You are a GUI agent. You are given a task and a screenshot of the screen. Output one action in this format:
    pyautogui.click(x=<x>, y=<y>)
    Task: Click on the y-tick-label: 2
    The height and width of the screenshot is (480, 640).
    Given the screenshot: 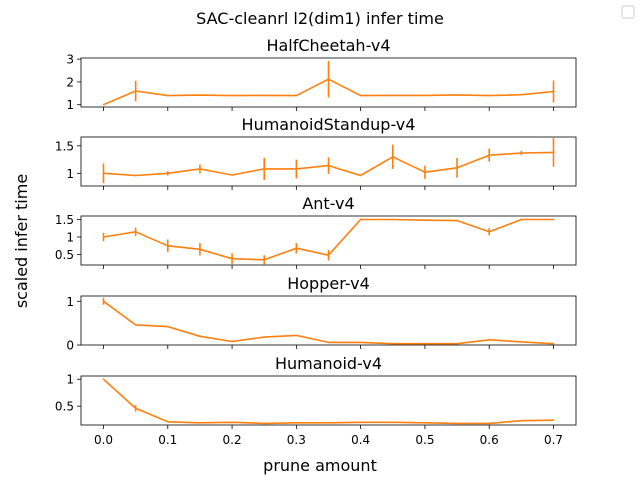 What is the action you would take?
    pyautogui.click(x=70, y=82)
    